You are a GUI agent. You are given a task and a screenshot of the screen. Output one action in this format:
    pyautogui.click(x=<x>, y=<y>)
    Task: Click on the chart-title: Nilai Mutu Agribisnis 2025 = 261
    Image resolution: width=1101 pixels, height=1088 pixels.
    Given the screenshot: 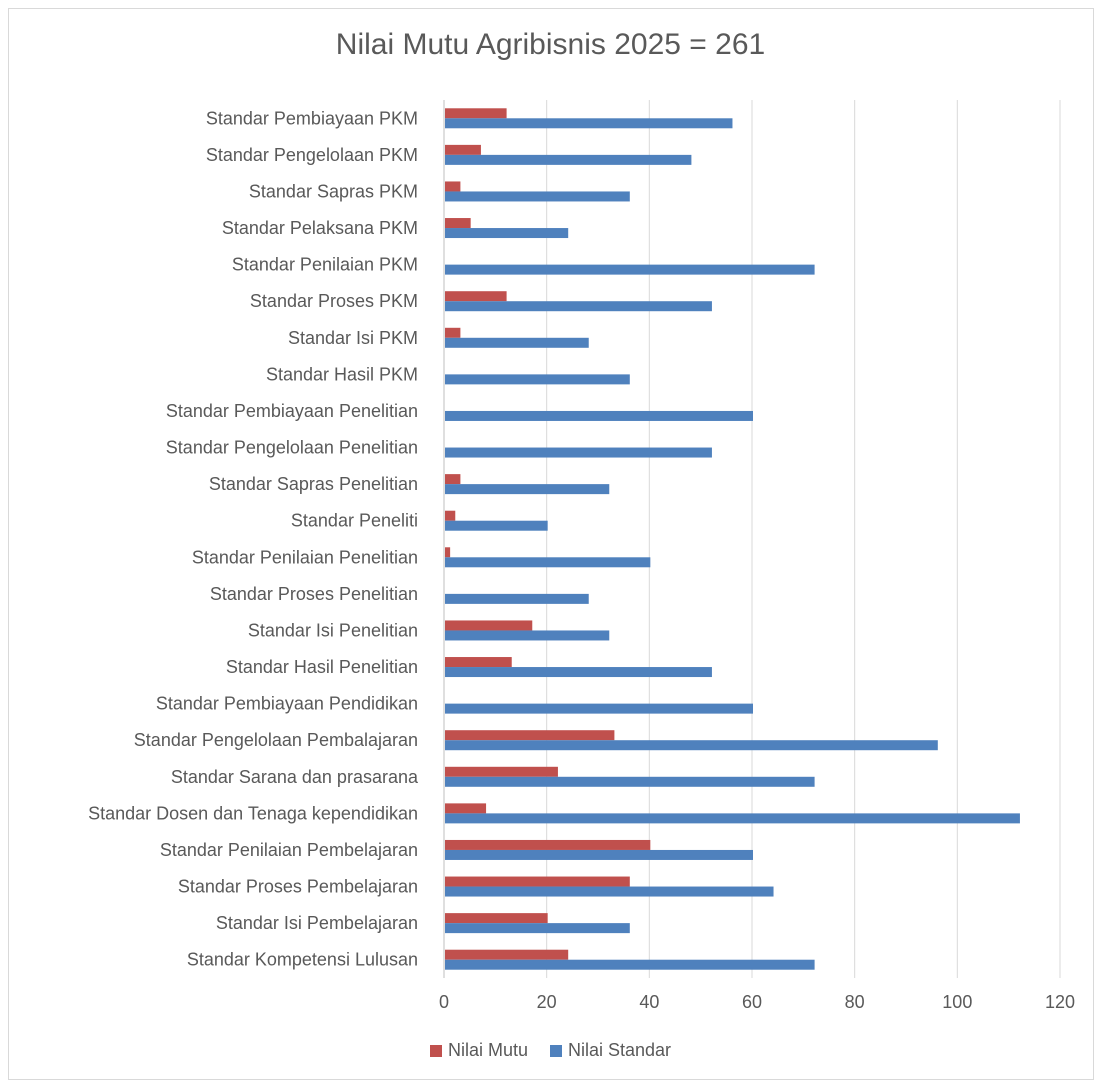 What is the action you would take?
    pyautogui.click(x=550, y=44)
    